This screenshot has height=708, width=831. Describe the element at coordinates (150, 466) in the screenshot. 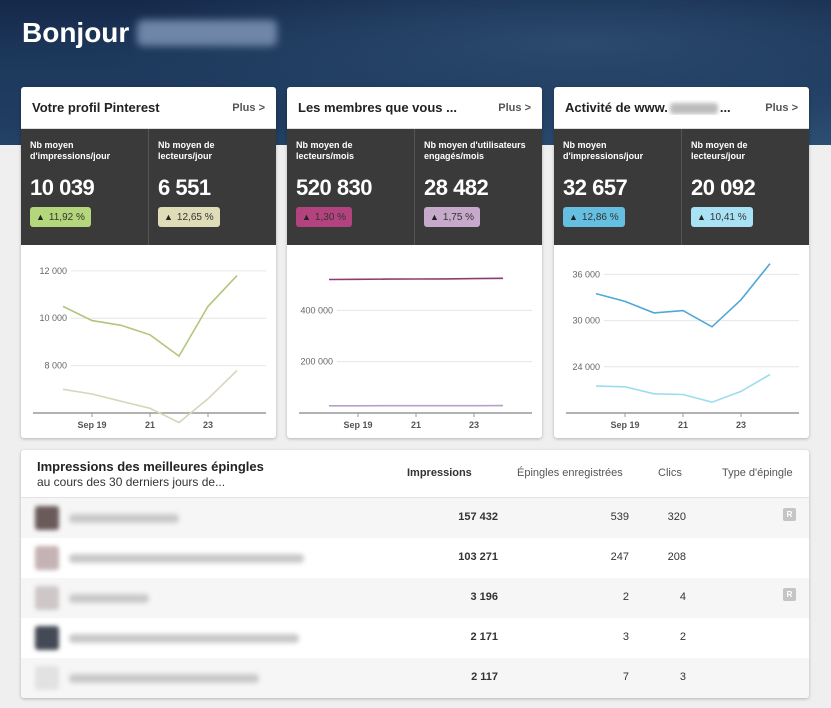

I see `table-title: Impressions des meilleures épingles` at that location.